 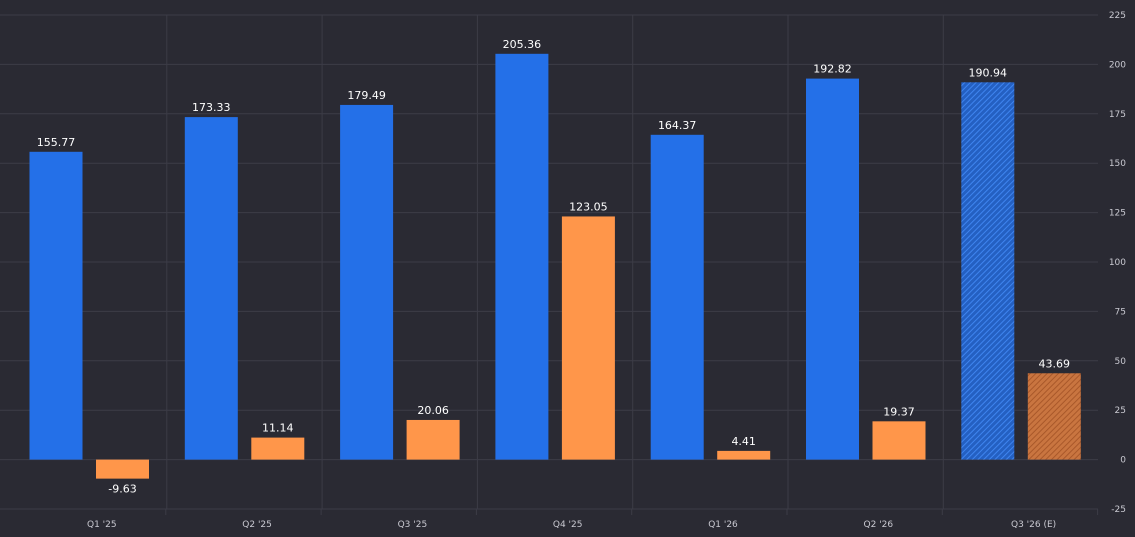 I want to click on x-tick-label: Q3 '25, so click(x=413, y=525).